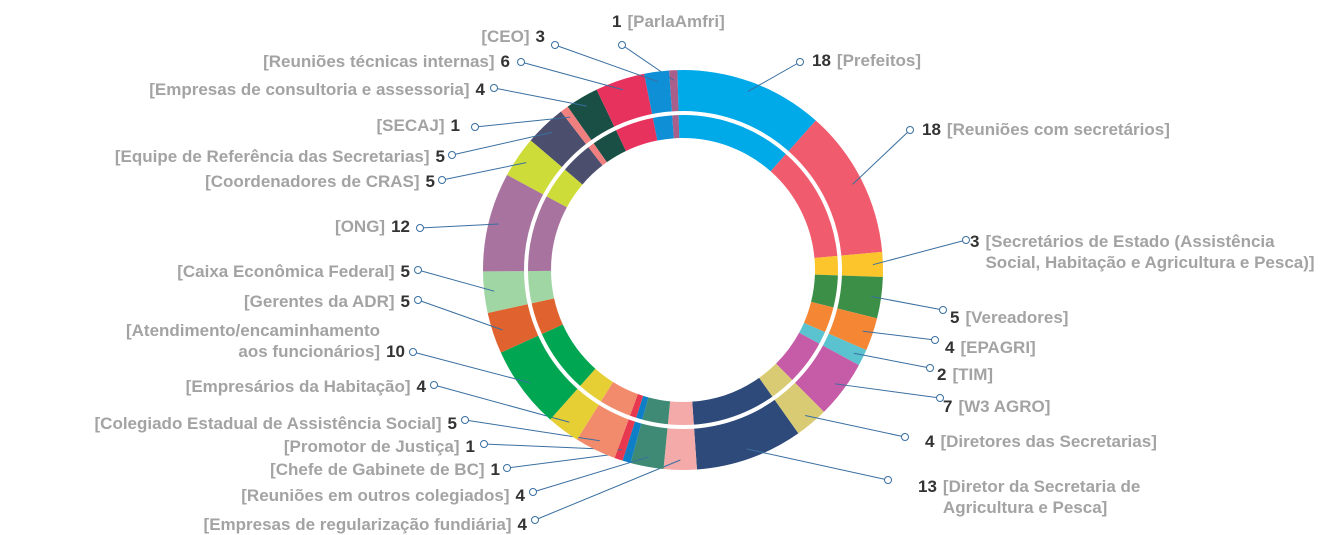  I want to click on segment-label: 1 [ParlaAmfri], so click(668, 21).